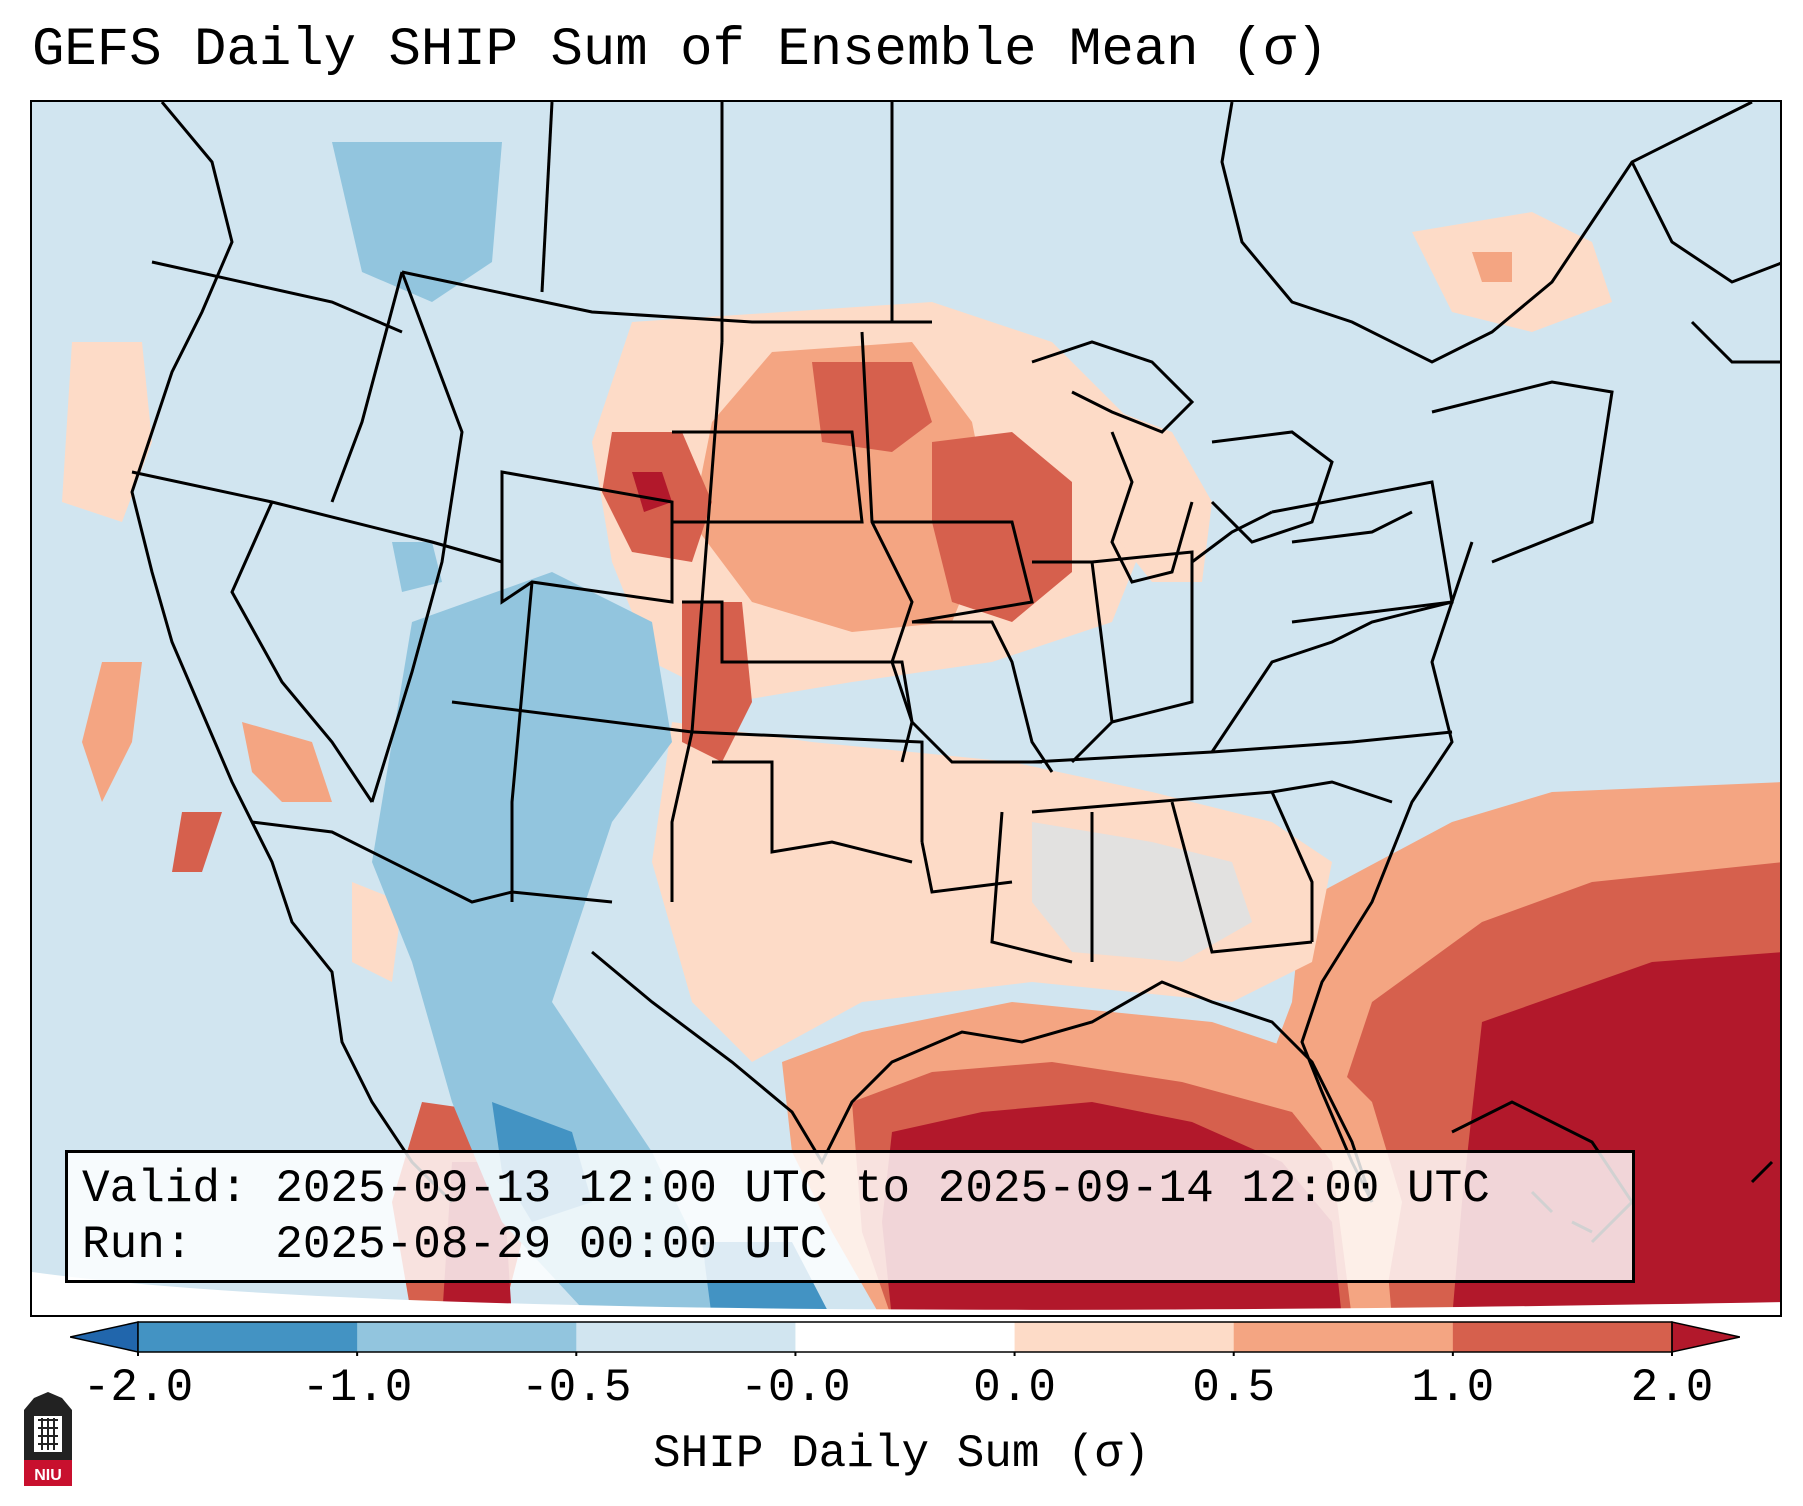 The image size is (1803, 1506). Describe the element at coordinates (680, 50) in the screenshot. I see `chart-title: GEFS Daily SHIP Sum of Ensemble Mean (σ)` at that location.